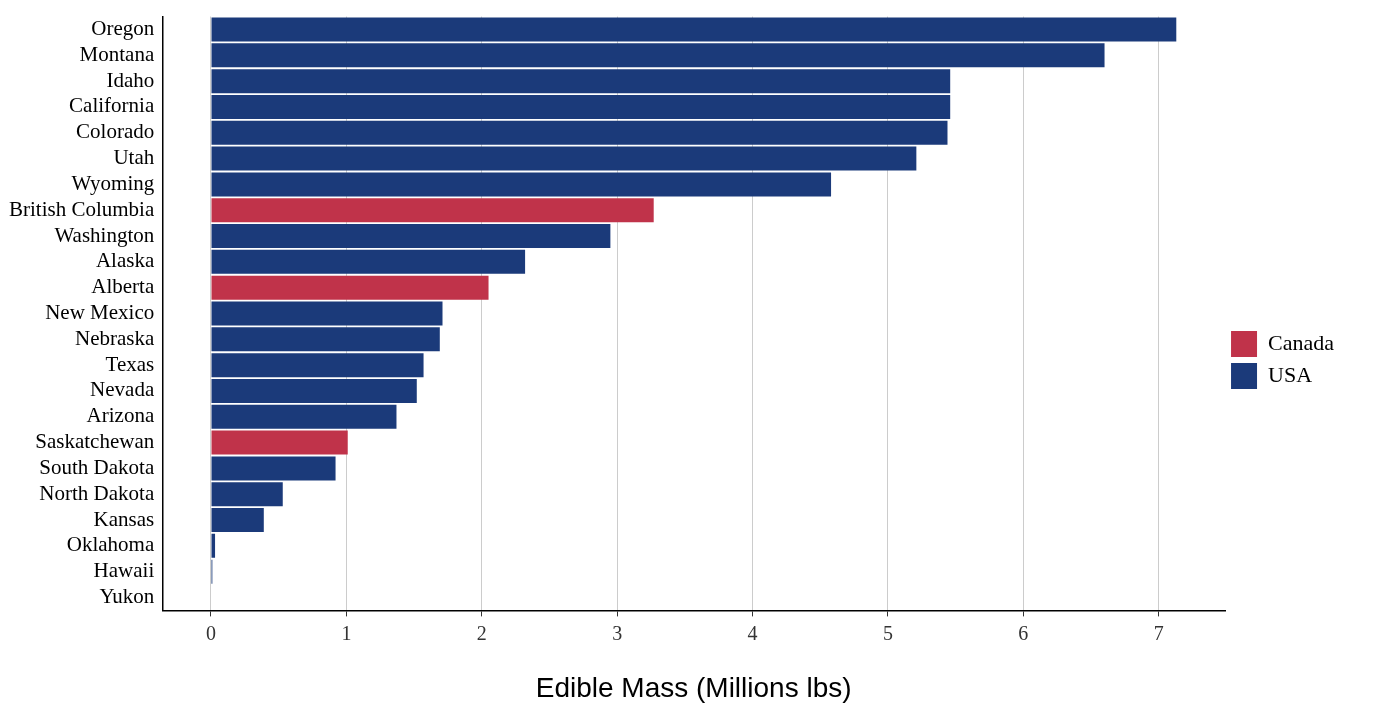 The image size is (1374, 715). I want to click on y-tick-label: Nebraska, so click(114, 337).